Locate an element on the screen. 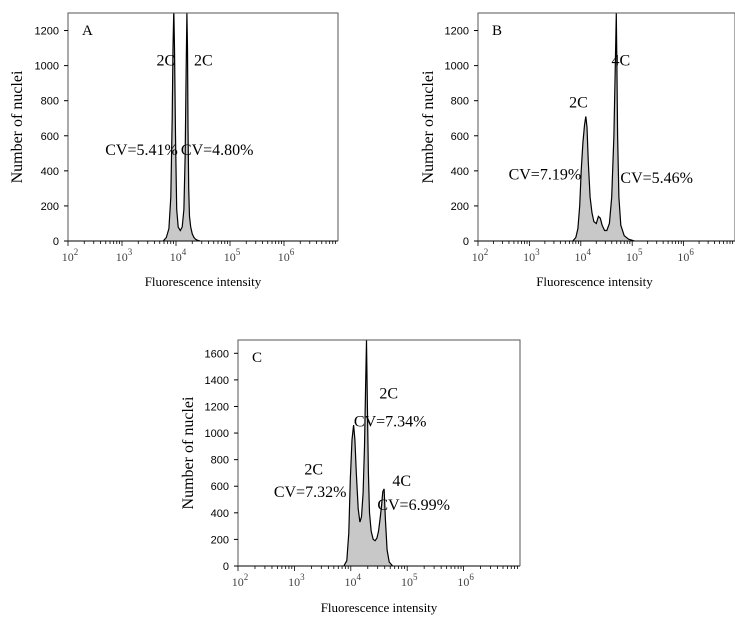 This screenshot has height=617, width=735. panel-letter: C is located at coordinates (257, 358).